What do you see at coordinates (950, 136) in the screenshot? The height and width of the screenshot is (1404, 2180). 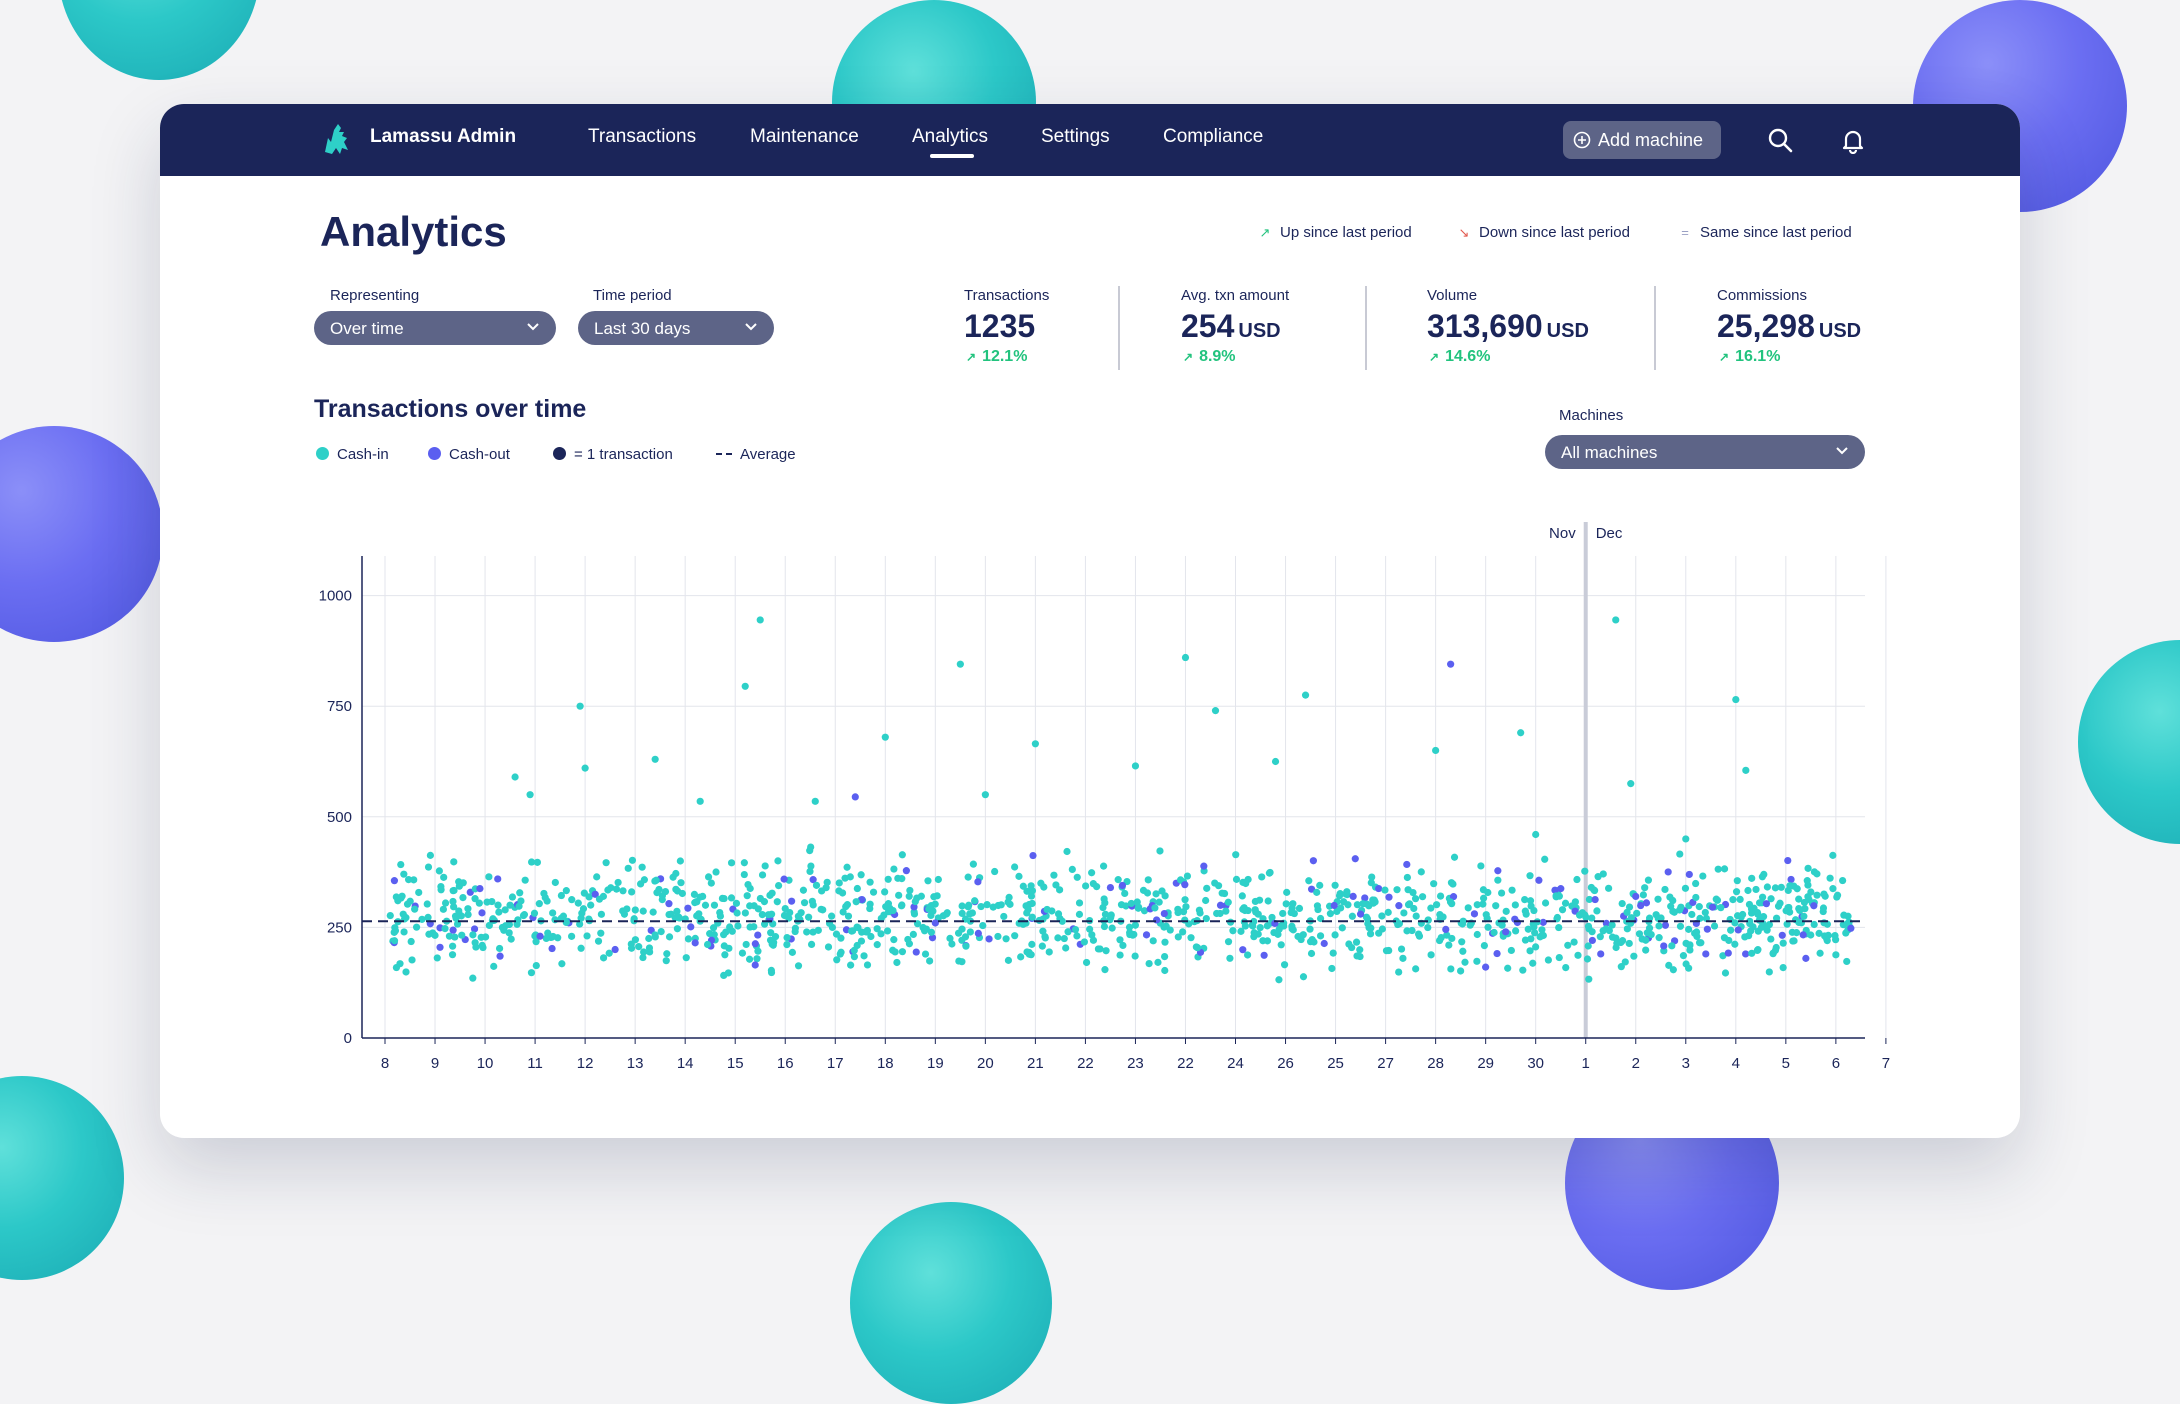 I see `nav-item-analytics: Analytics` at bounding box center [950, 136].